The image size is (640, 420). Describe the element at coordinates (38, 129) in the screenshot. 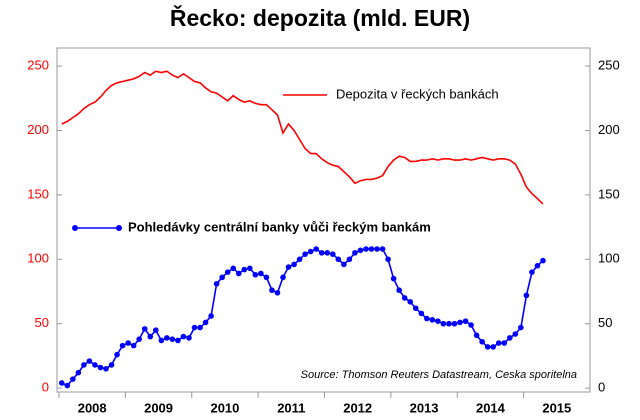

I see `y-tick-label: 200` at that location.